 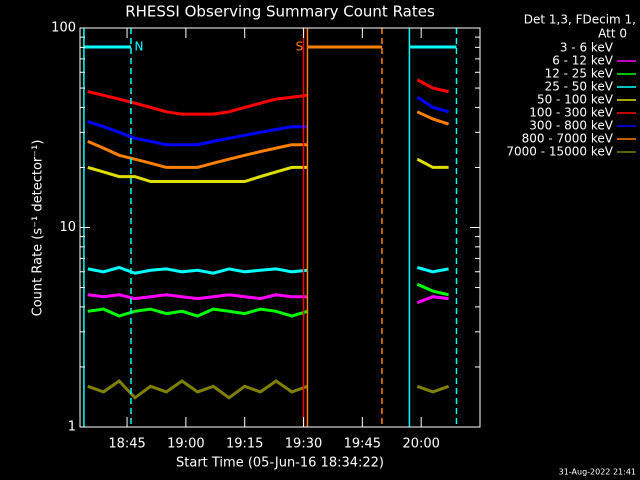 What do you see at coordinates (72, 427) in the screenshot?
I see `y-tick-label: 1` at bounding box center [72, 427].